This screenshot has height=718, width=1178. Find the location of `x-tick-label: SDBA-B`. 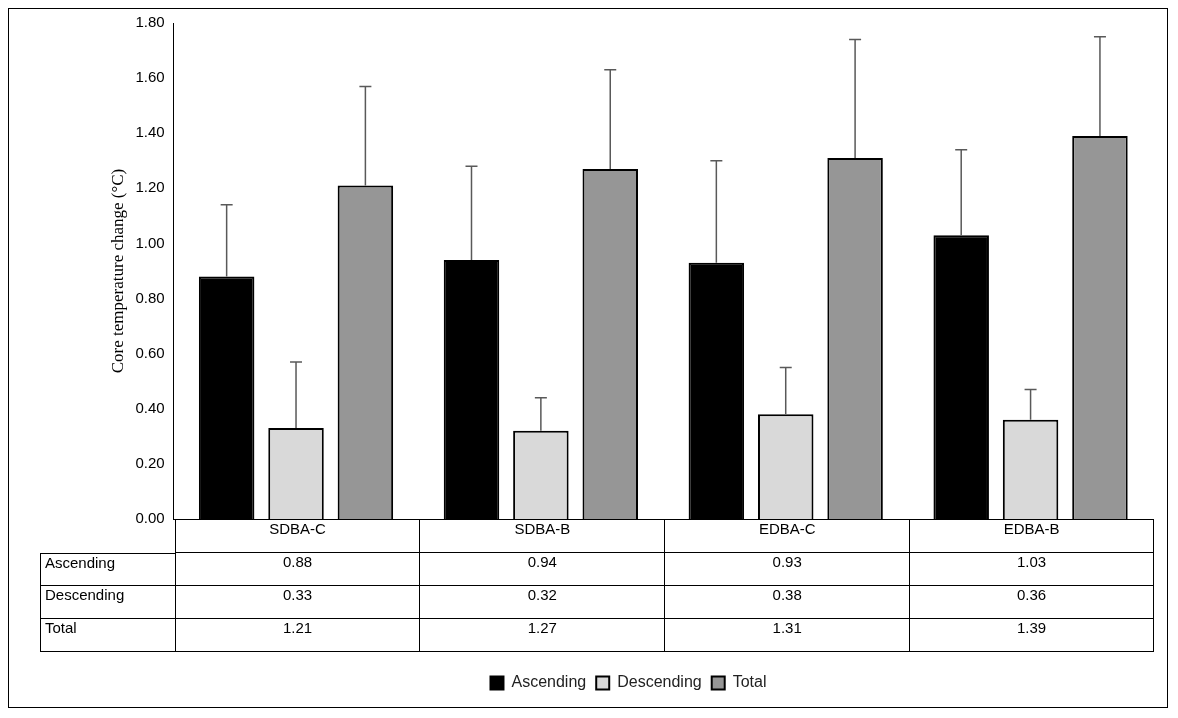

x-tick-label: SDBA-B is located at coordinates (542, 528).